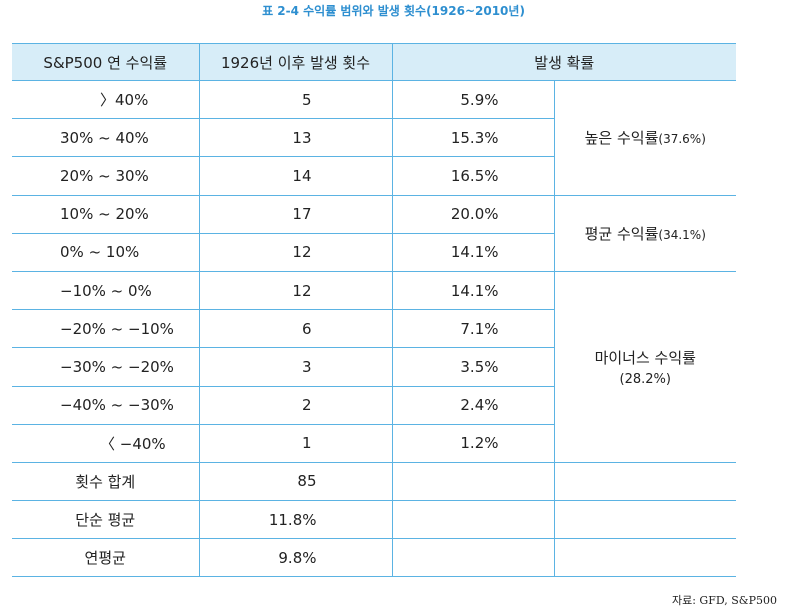  Describe the element at coordinates (295, 176) in the screenshot. I see `count-cell: 14` at that location.